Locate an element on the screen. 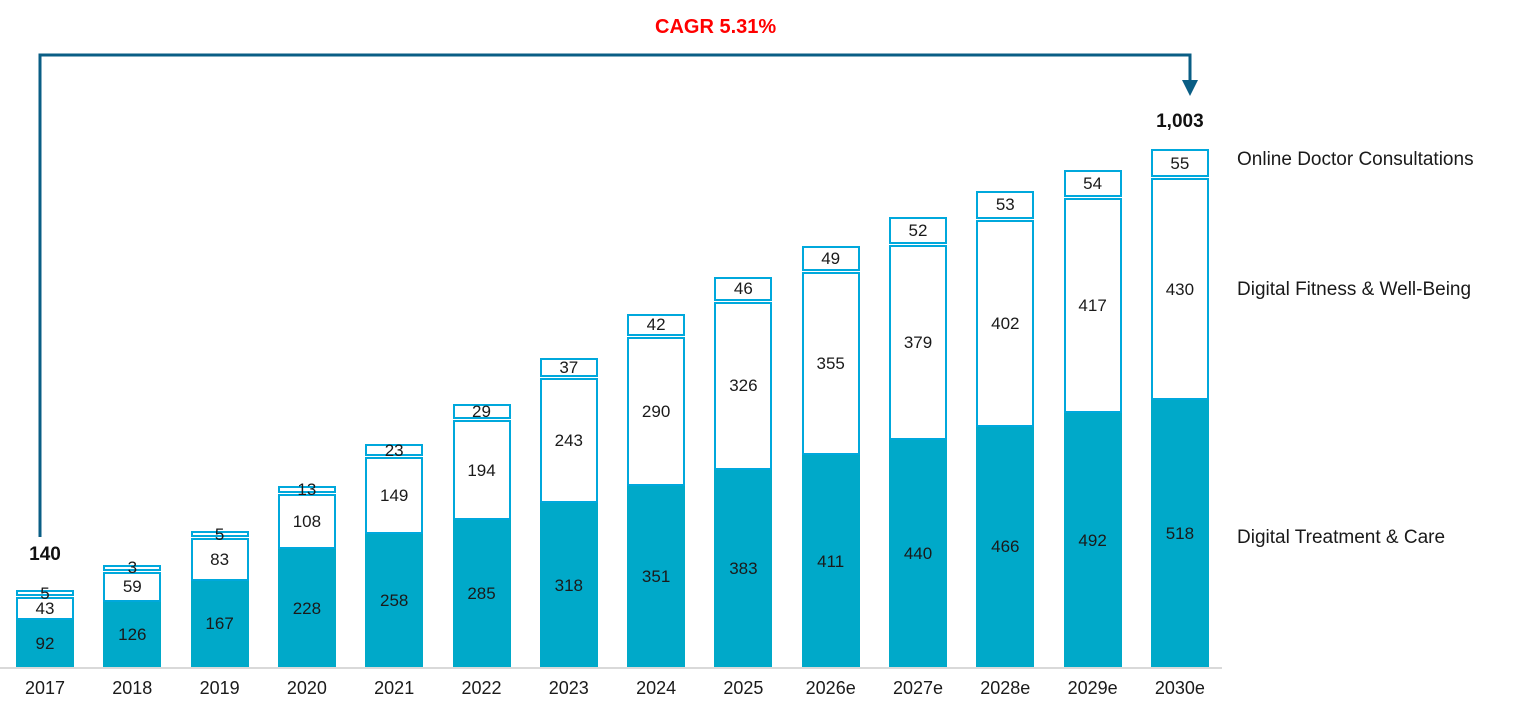 This screenshot has height=718, width=1514. segment-treatment-2029e: 492 is located at coordinates (1092, 540).